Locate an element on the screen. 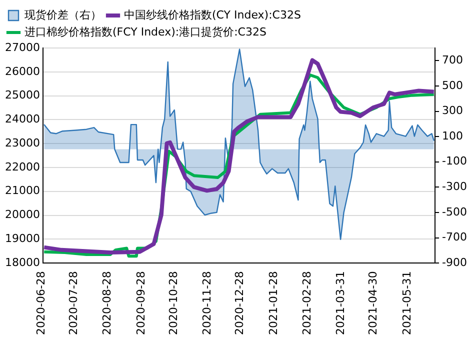 The width and height of the screenshot is (476, 340). x-tick-label: 2020-06-28 is located at coordinates (41, 303).